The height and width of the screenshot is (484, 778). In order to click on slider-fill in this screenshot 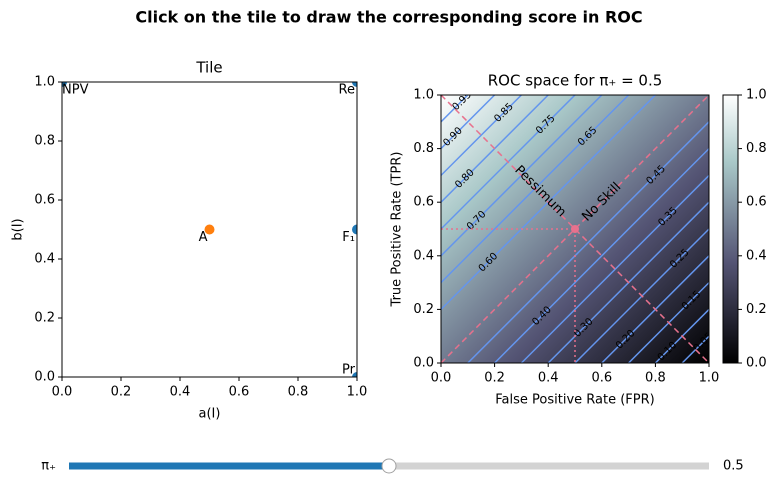, I will do `click(229, 466)`.